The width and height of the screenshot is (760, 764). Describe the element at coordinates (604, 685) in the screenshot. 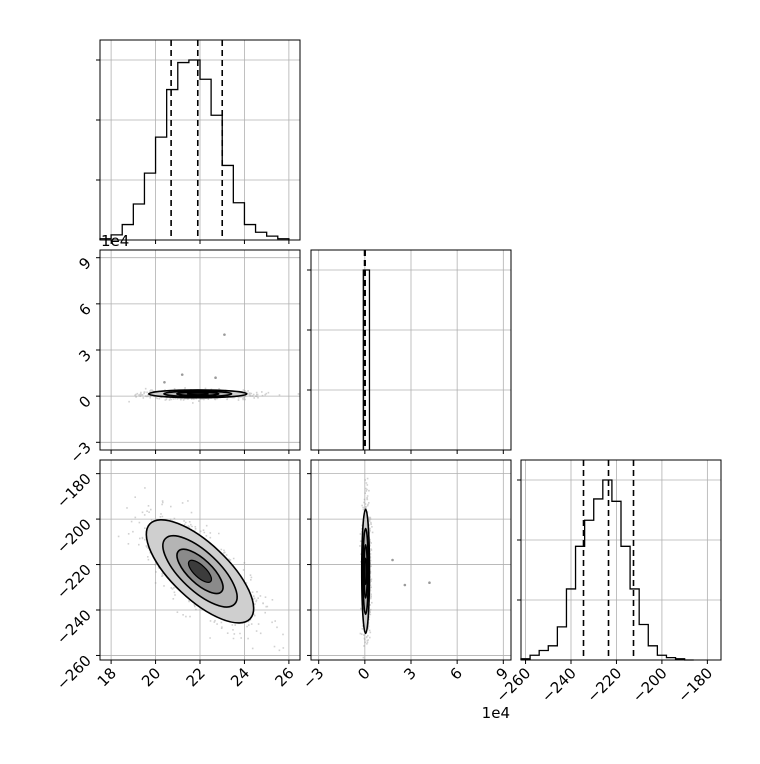

I see `x-tick-label-2-2: −220` at that location.